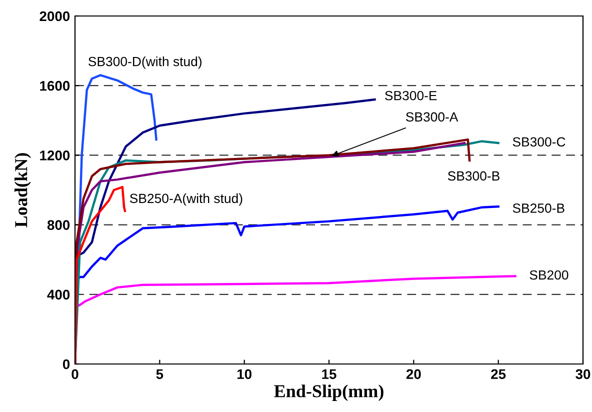 The width and height of the screenshot is (592, 412). Describe the element at coordinates (244, 374) in the screenshot. I see `x-tick-label: 10` at that location.